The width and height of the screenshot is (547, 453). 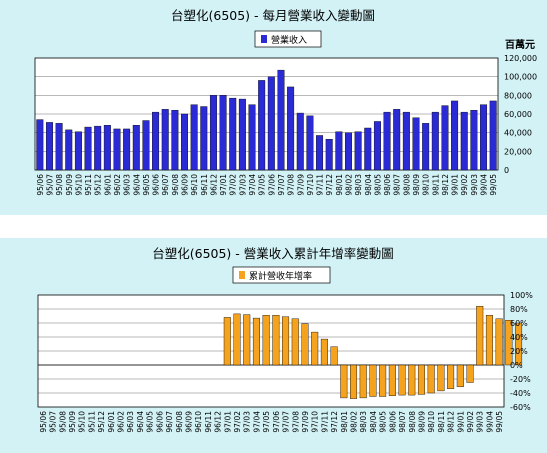 What do you see at coordinates (464, 185) in the screenshot?
I see `chart1-x-tick-label: 99/02` at bounding box center [464, 185].